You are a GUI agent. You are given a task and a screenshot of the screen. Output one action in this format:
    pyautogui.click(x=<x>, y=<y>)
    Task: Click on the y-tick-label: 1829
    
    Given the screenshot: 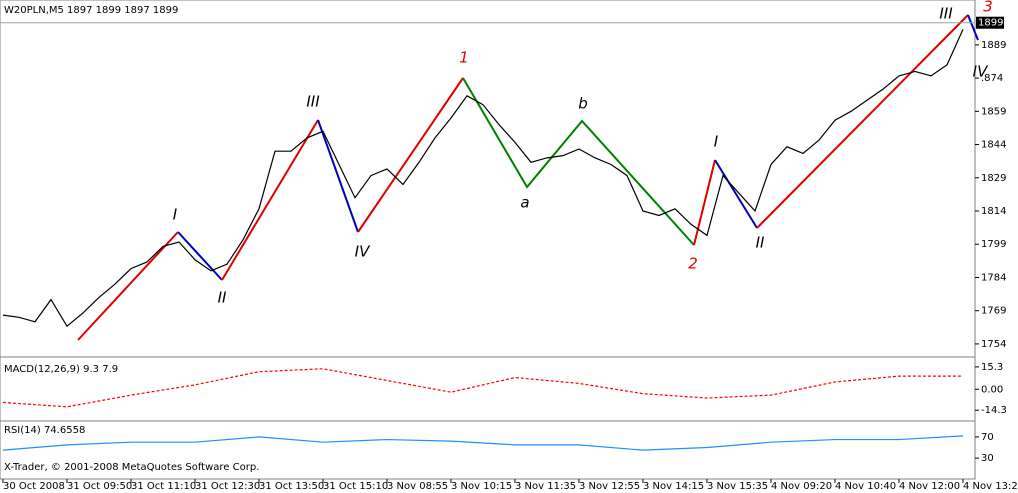 What is the action you would take?
    pyautogui.click(x=993, y=178)
    